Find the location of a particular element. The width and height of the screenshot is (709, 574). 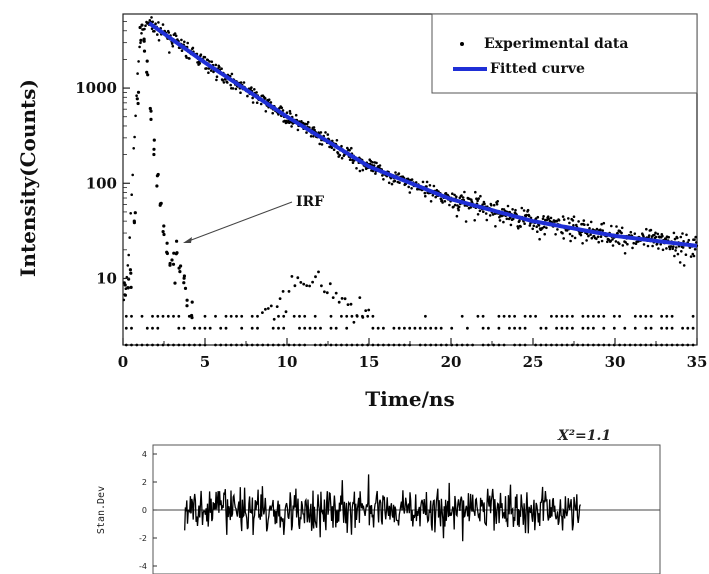

x-tick-label: 30 is located at coordinates (615, 362).